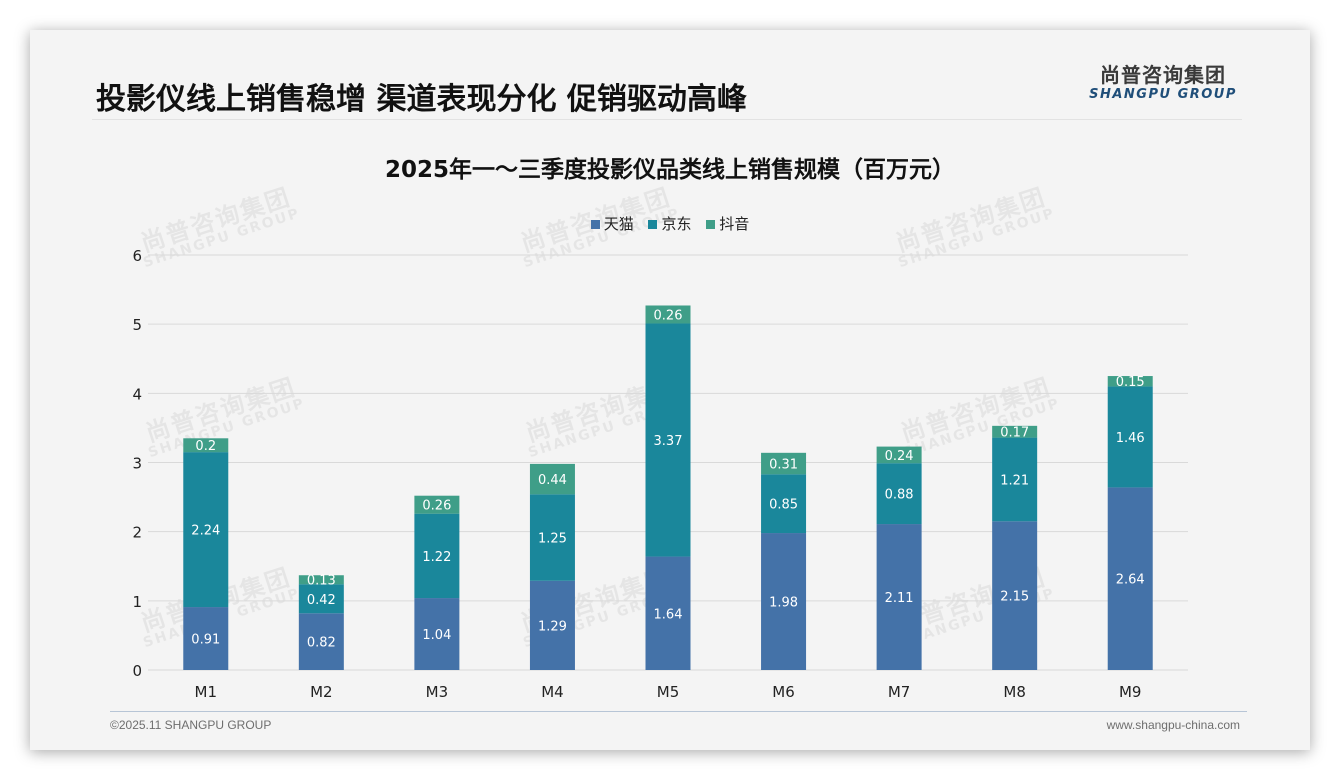  I want to click on bar-segment-m6-s1, so click(784, 504).